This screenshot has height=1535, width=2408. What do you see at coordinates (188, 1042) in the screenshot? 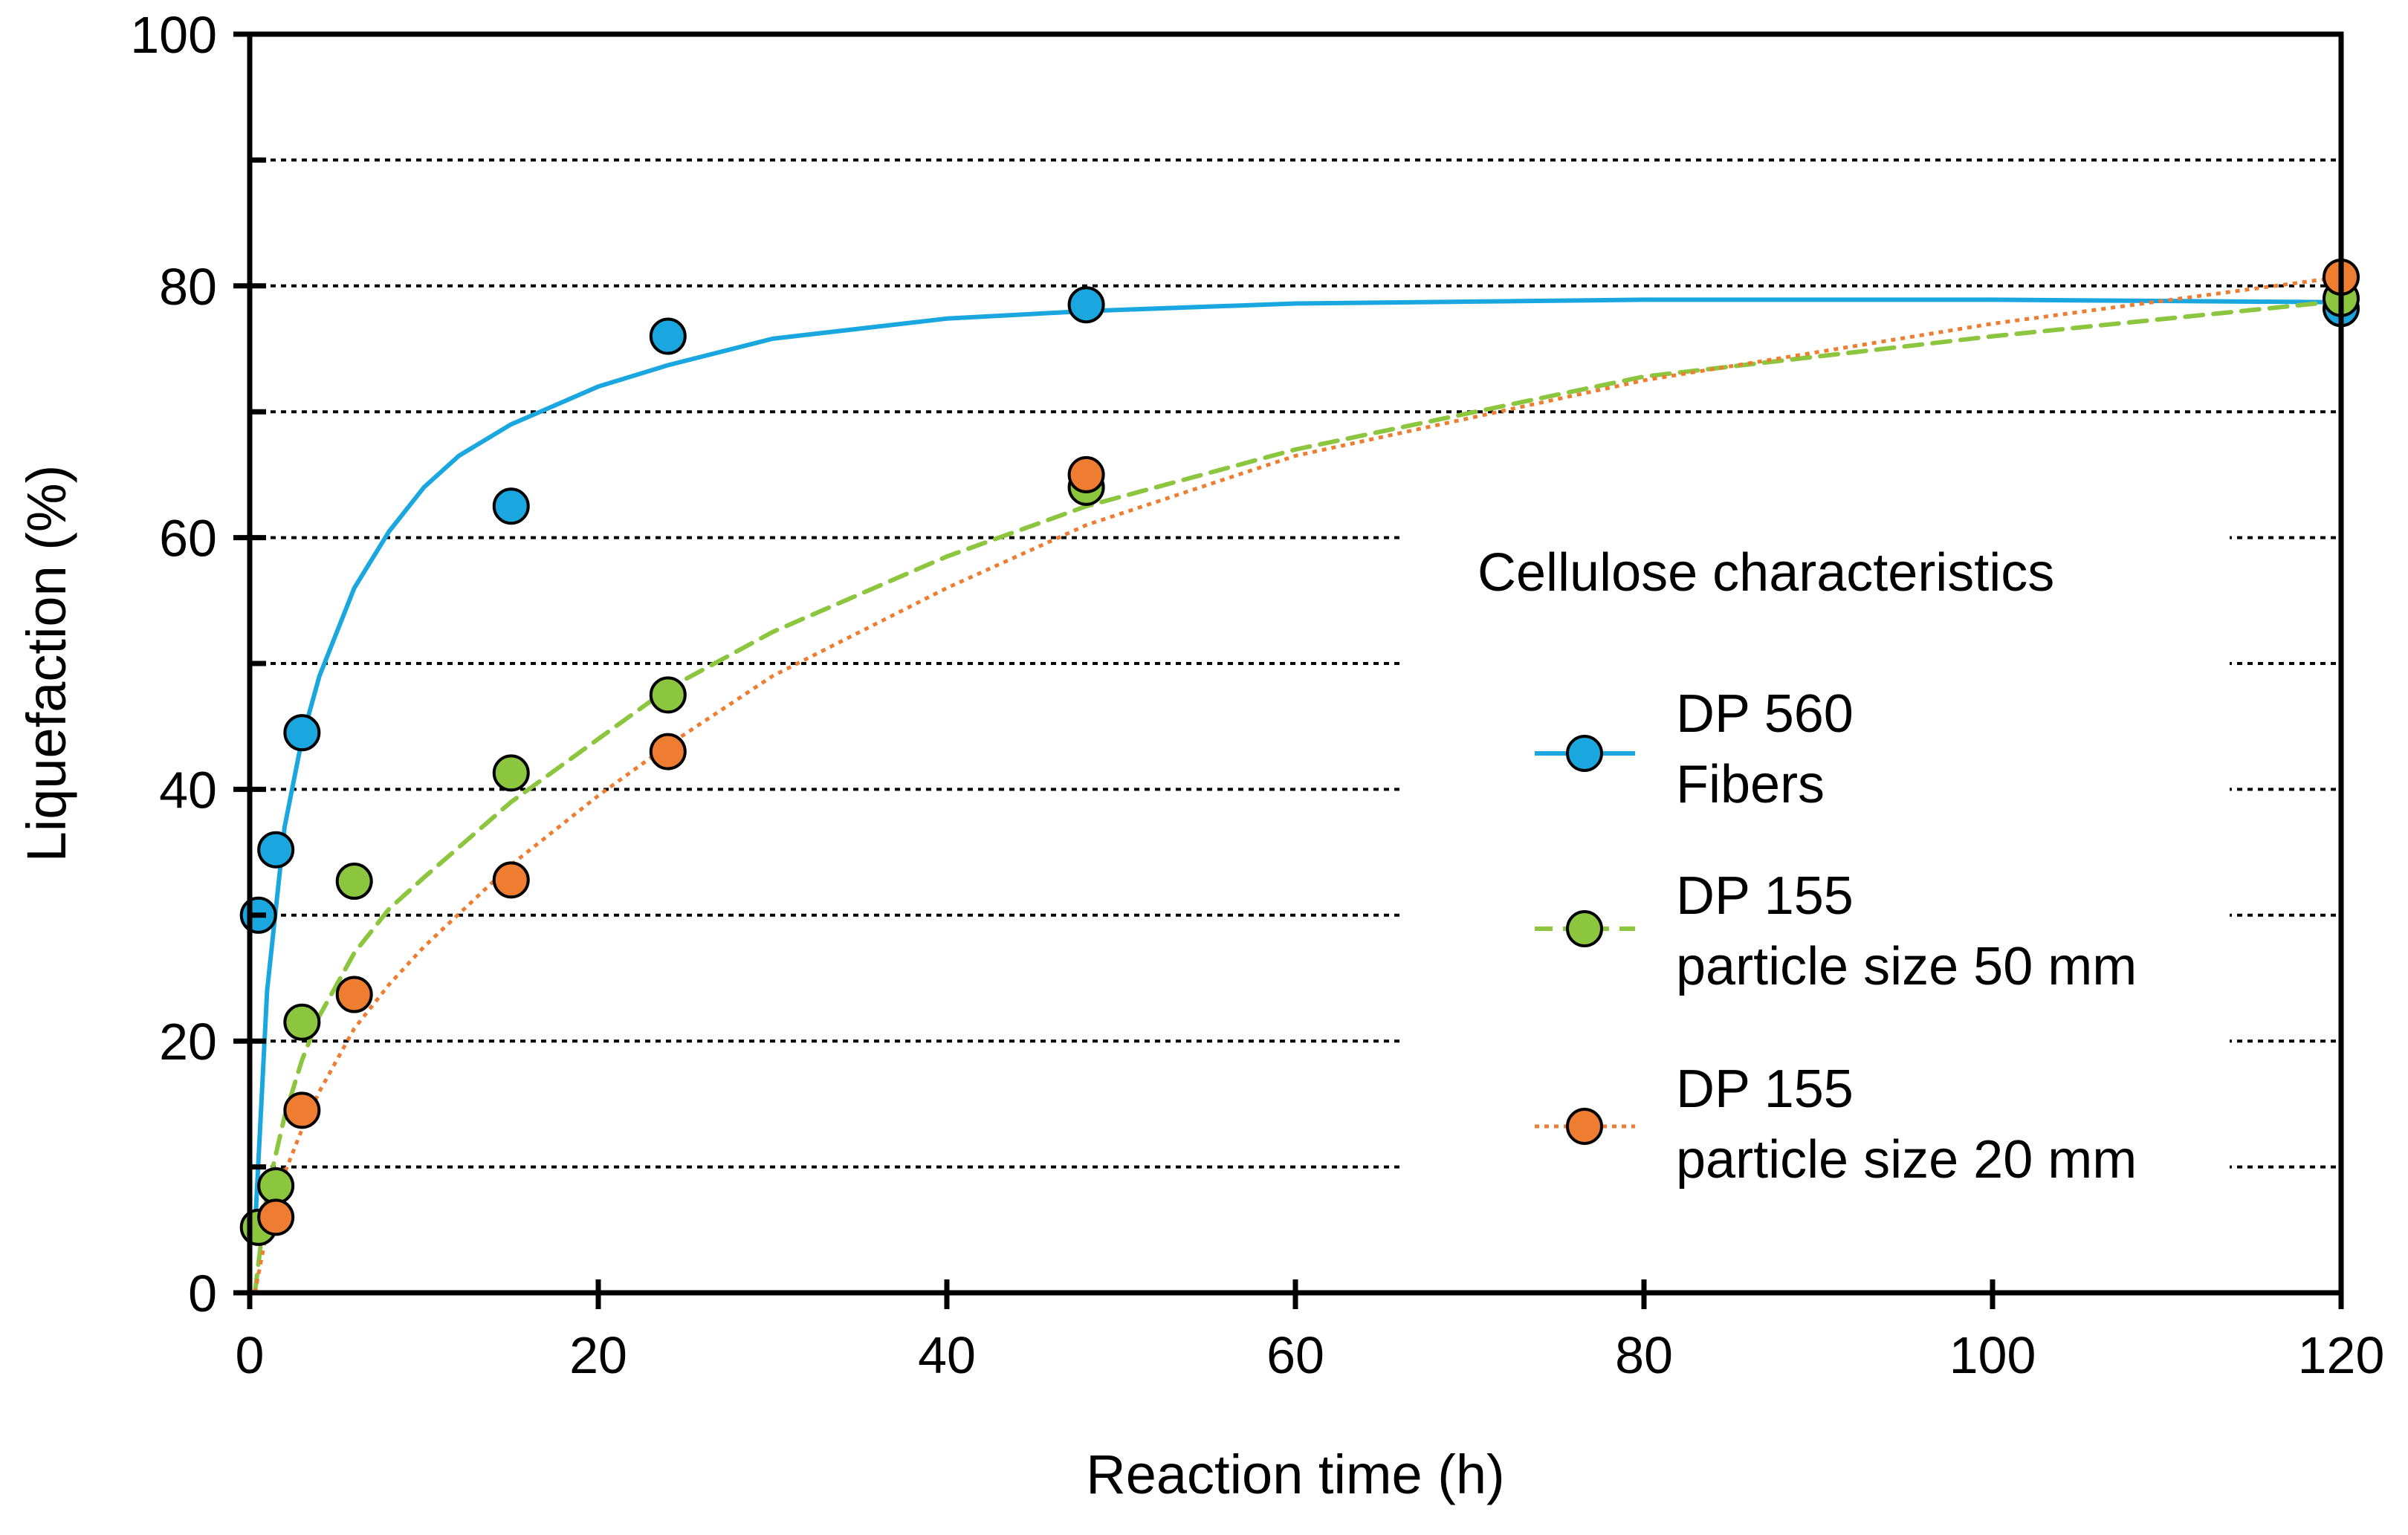
I see `y-tick-label: 20` at bounding box center [188, 1042].